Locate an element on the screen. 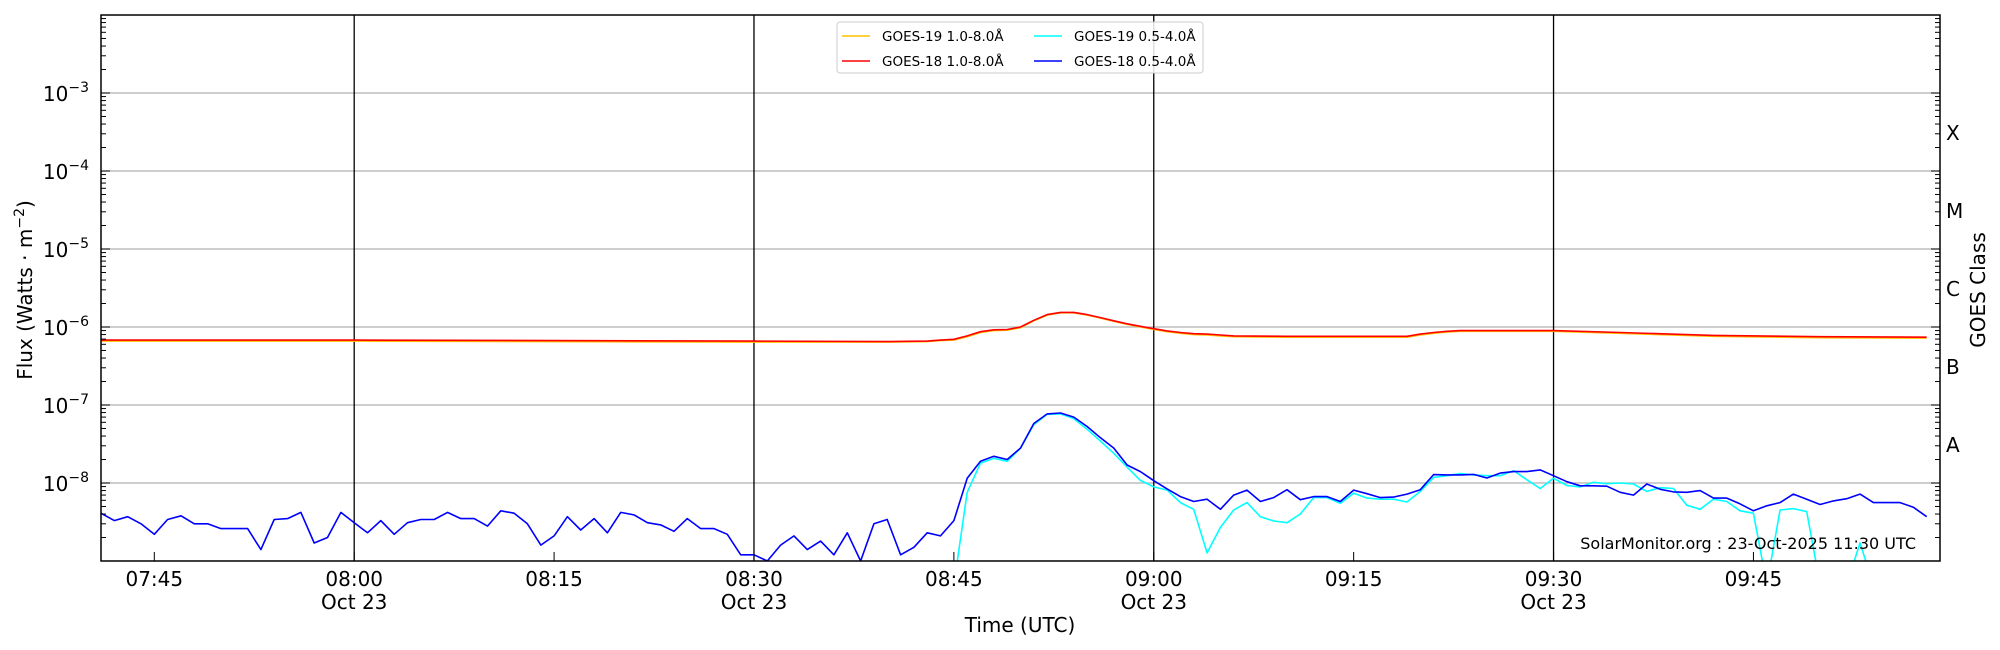  goes-class-label: C is located at coordinates (1953, 289).